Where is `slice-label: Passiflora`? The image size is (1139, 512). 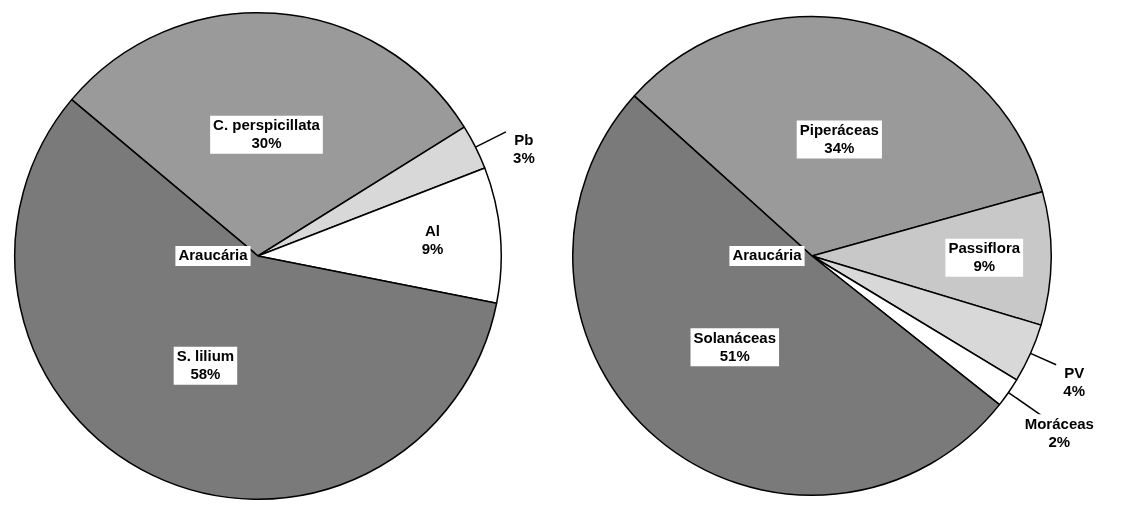 slice-label: Passiflora is located at coordinates (984, 247).